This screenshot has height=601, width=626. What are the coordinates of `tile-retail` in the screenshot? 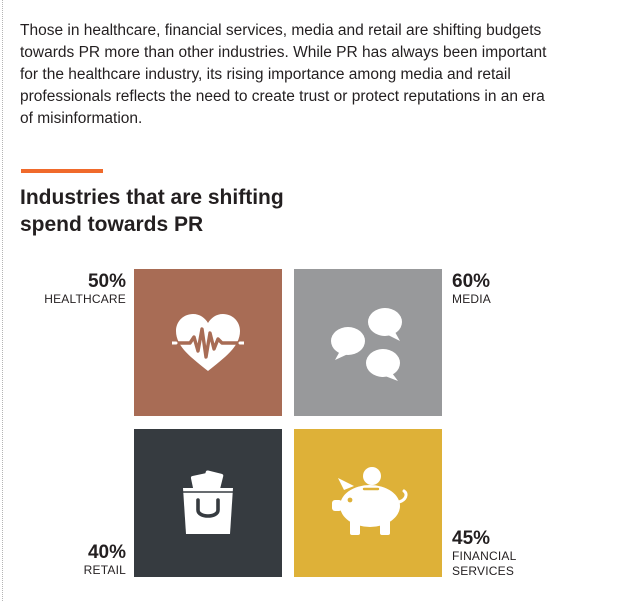 It's located at (208, 503).